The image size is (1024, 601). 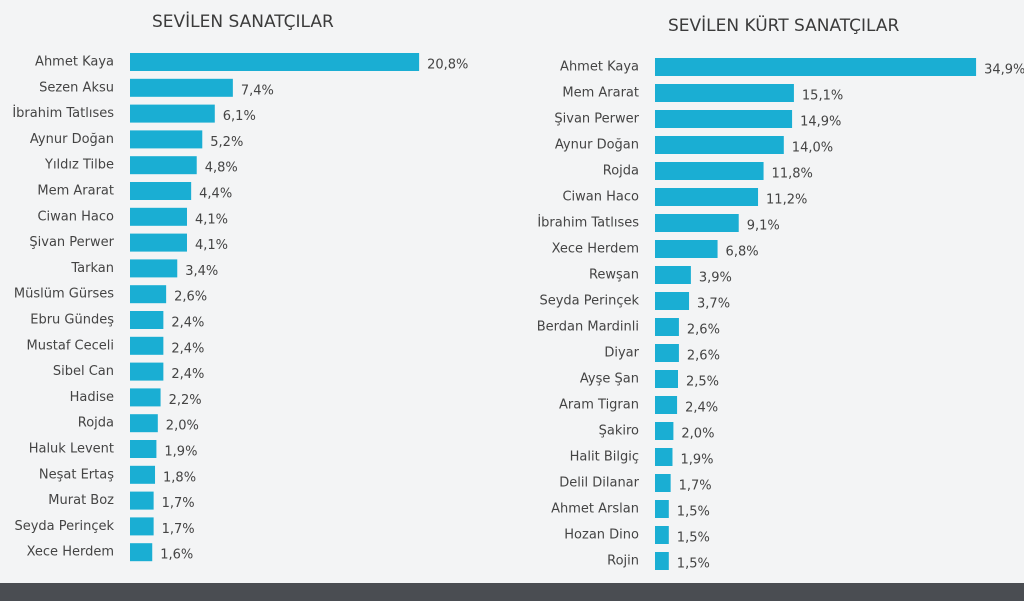 I want to click on category-label: Mustaf Ceceli, so click(x=70, y=345).